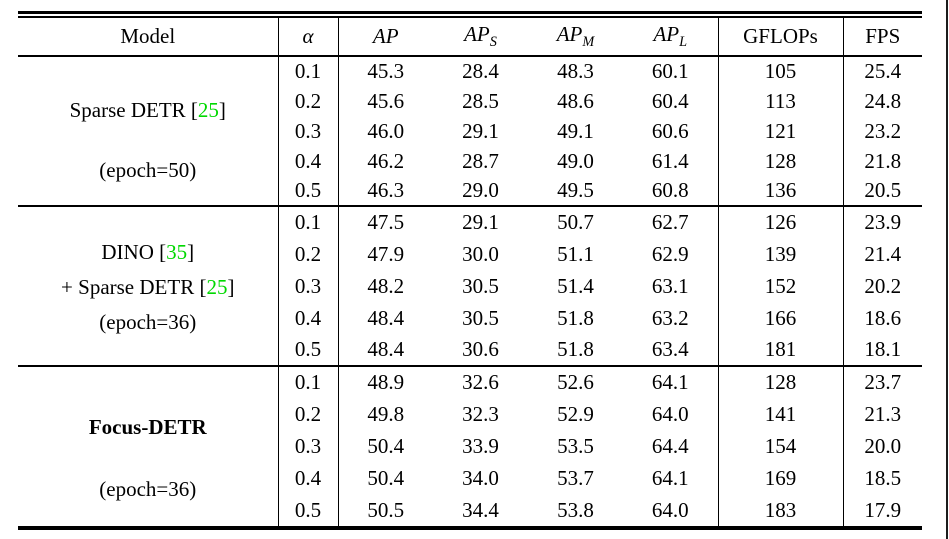 This screenshot has height=539, width=949. Describe the element at coordinates (147, 170) in the screenshot. I see `model-epoch-line: (epoch=50)` at that location.